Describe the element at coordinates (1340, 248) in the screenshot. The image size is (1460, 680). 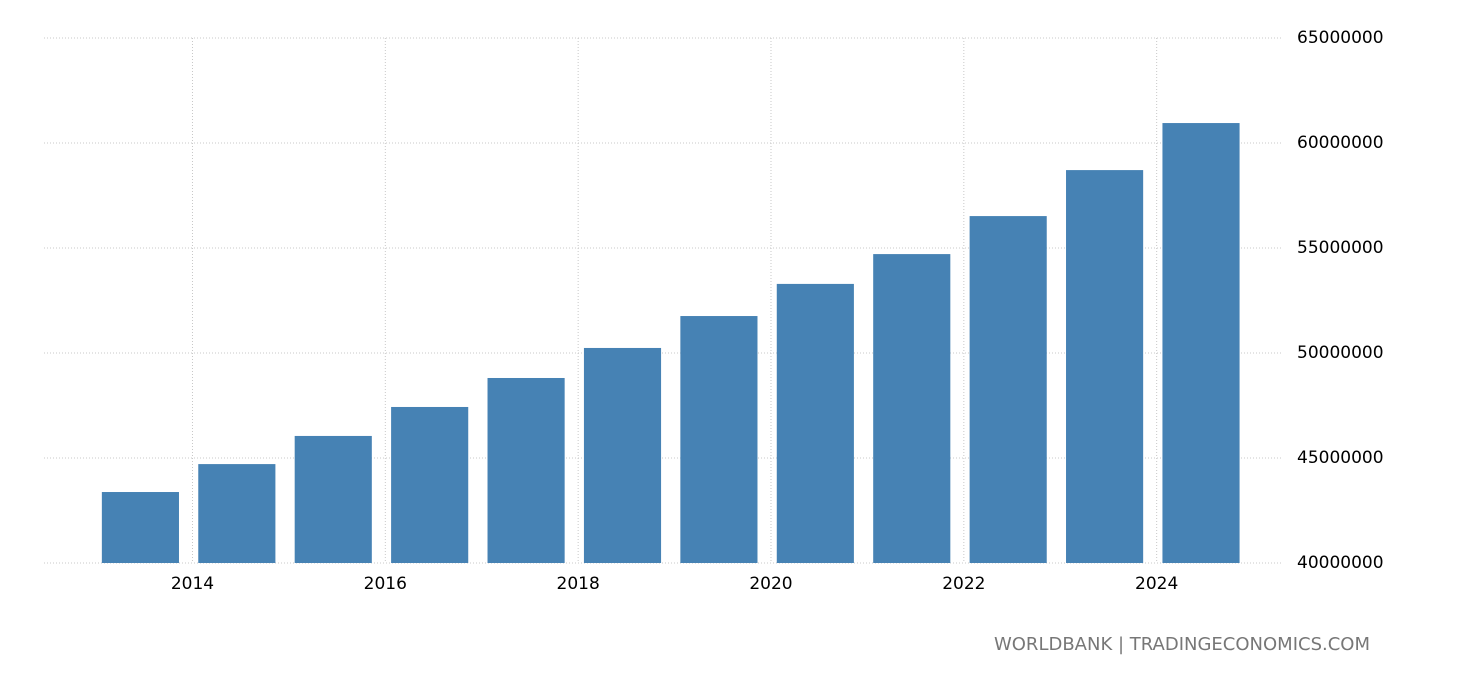
I see `y-tick-label: 55000000` at that location.